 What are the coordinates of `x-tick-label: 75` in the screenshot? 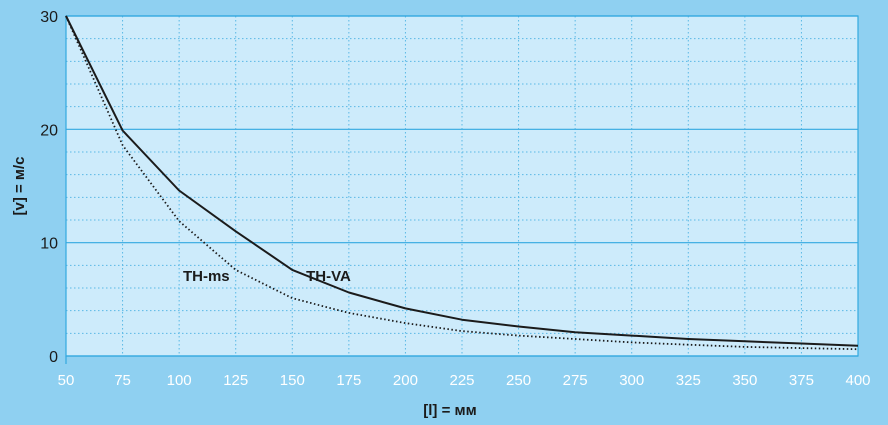 It's located at (122, 380).